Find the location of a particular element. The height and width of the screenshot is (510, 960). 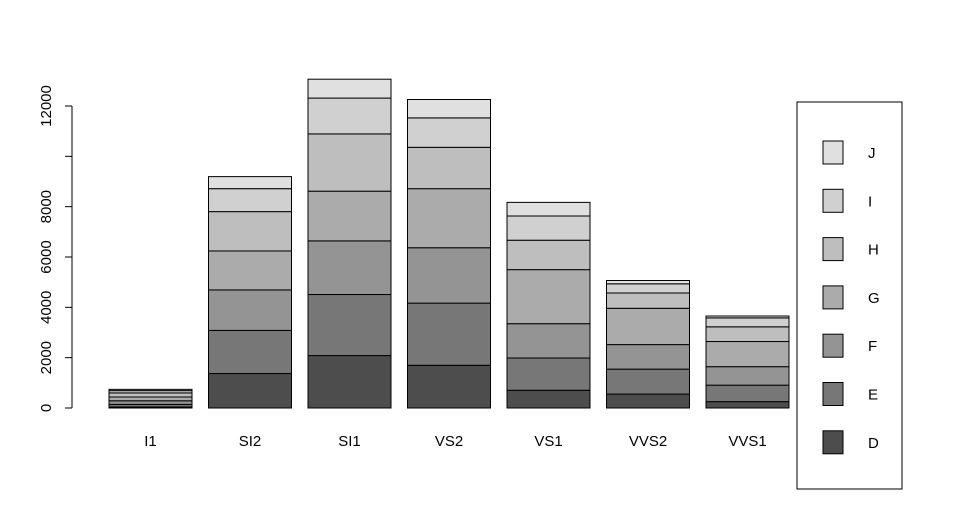

x-axis-labels: I1 SI2 SI1 VS2 VS1 VVS2 VVS1 is located at coordinates (455, 441).